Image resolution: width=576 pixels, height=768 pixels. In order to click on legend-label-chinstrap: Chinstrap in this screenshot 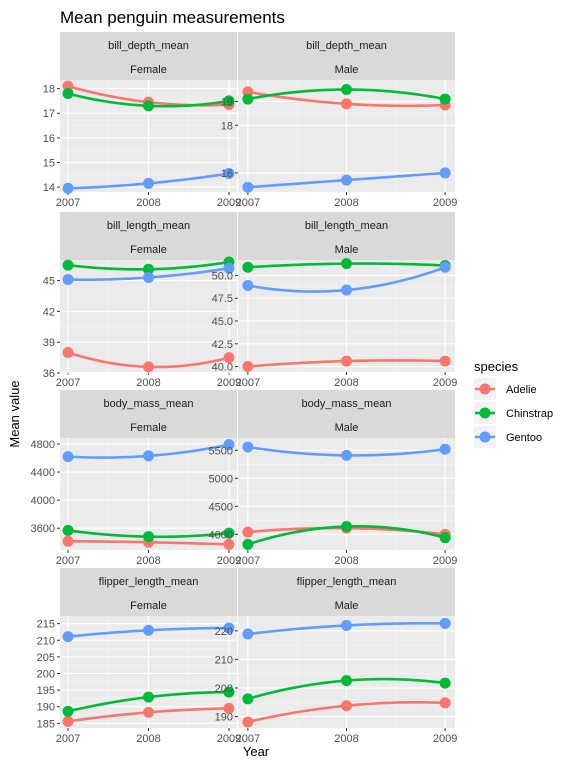, I will do `click(529, 414)`.